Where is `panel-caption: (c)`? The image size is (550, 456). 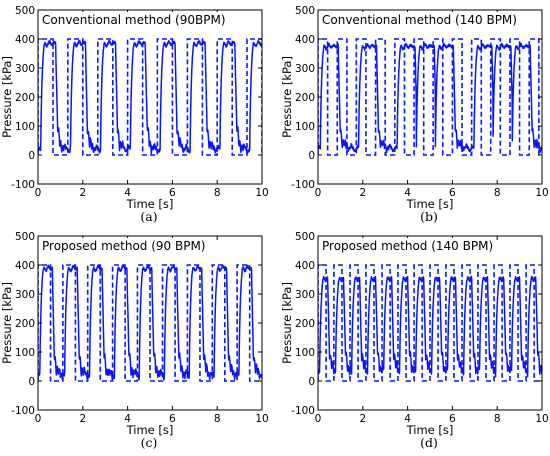
panel-caption: (c) is located at coordinates (149, 442).